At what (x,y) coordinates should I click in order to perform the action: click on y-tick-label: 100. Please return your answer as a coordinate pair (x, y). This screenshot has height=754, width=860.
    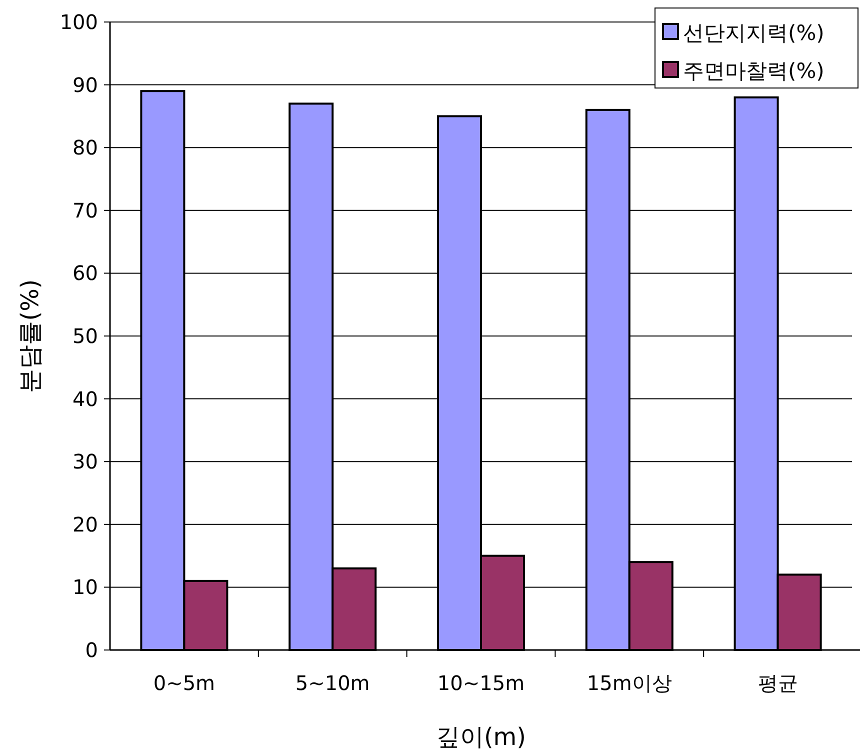
    Looking at the image, I should click on (79, 22).